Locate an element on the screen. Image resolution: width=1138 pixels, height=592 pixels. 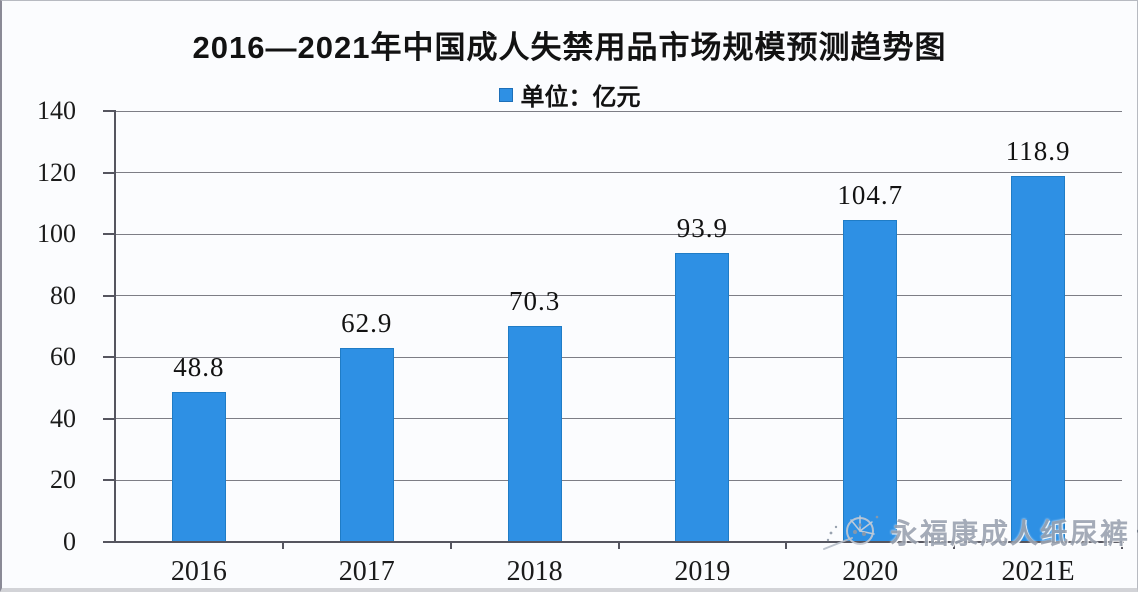
watermark: 永福康成人纸尿裤 ¬ is located at coordinates (980, 532).